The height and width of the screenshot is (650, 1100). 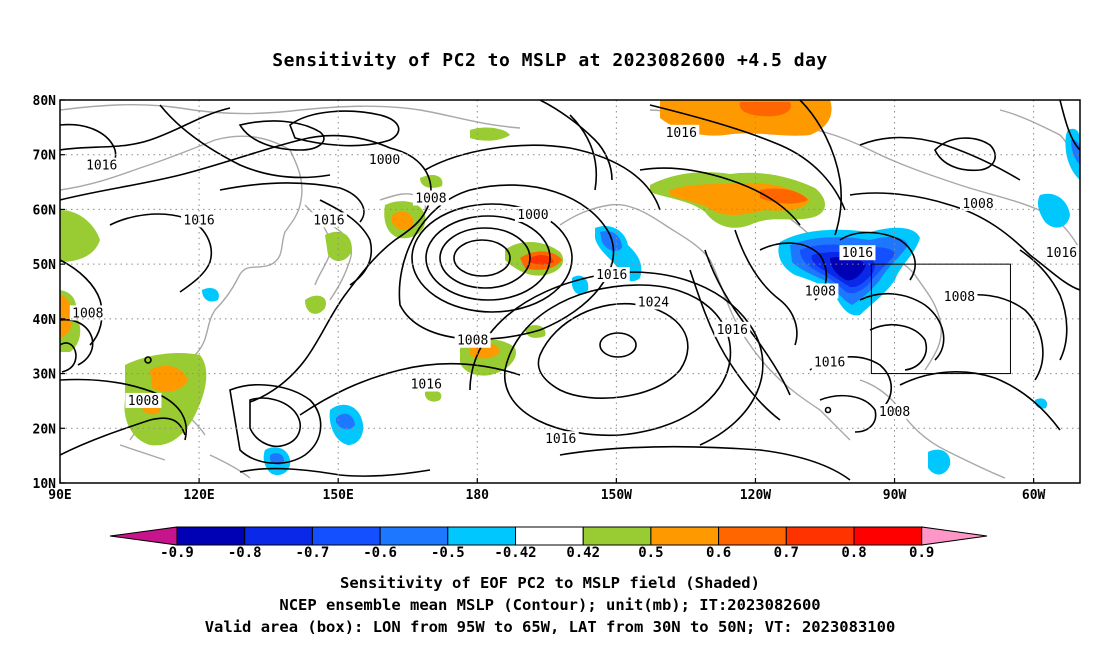 I want to click on contour-label: 1024, so click(x=653, y=302).